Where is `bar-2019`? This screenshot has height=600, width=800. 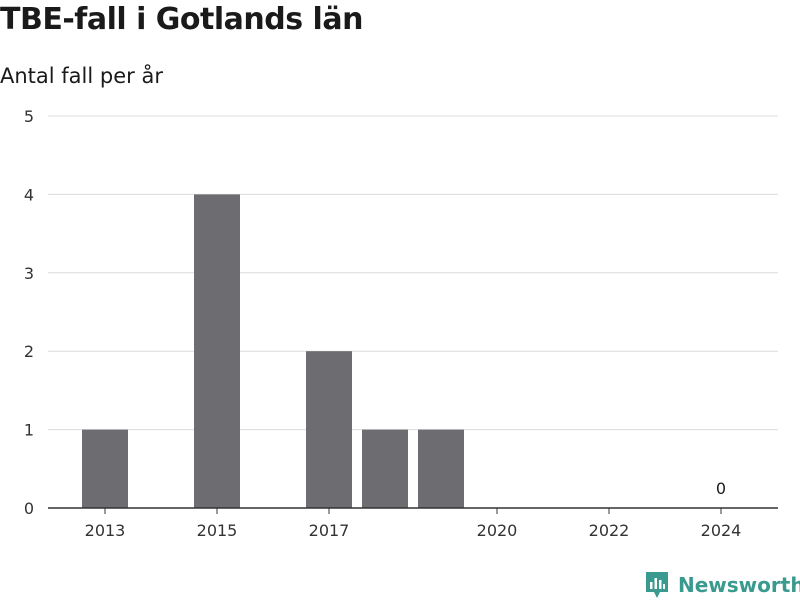 bar-2019 is located at coordinates (441, 468).